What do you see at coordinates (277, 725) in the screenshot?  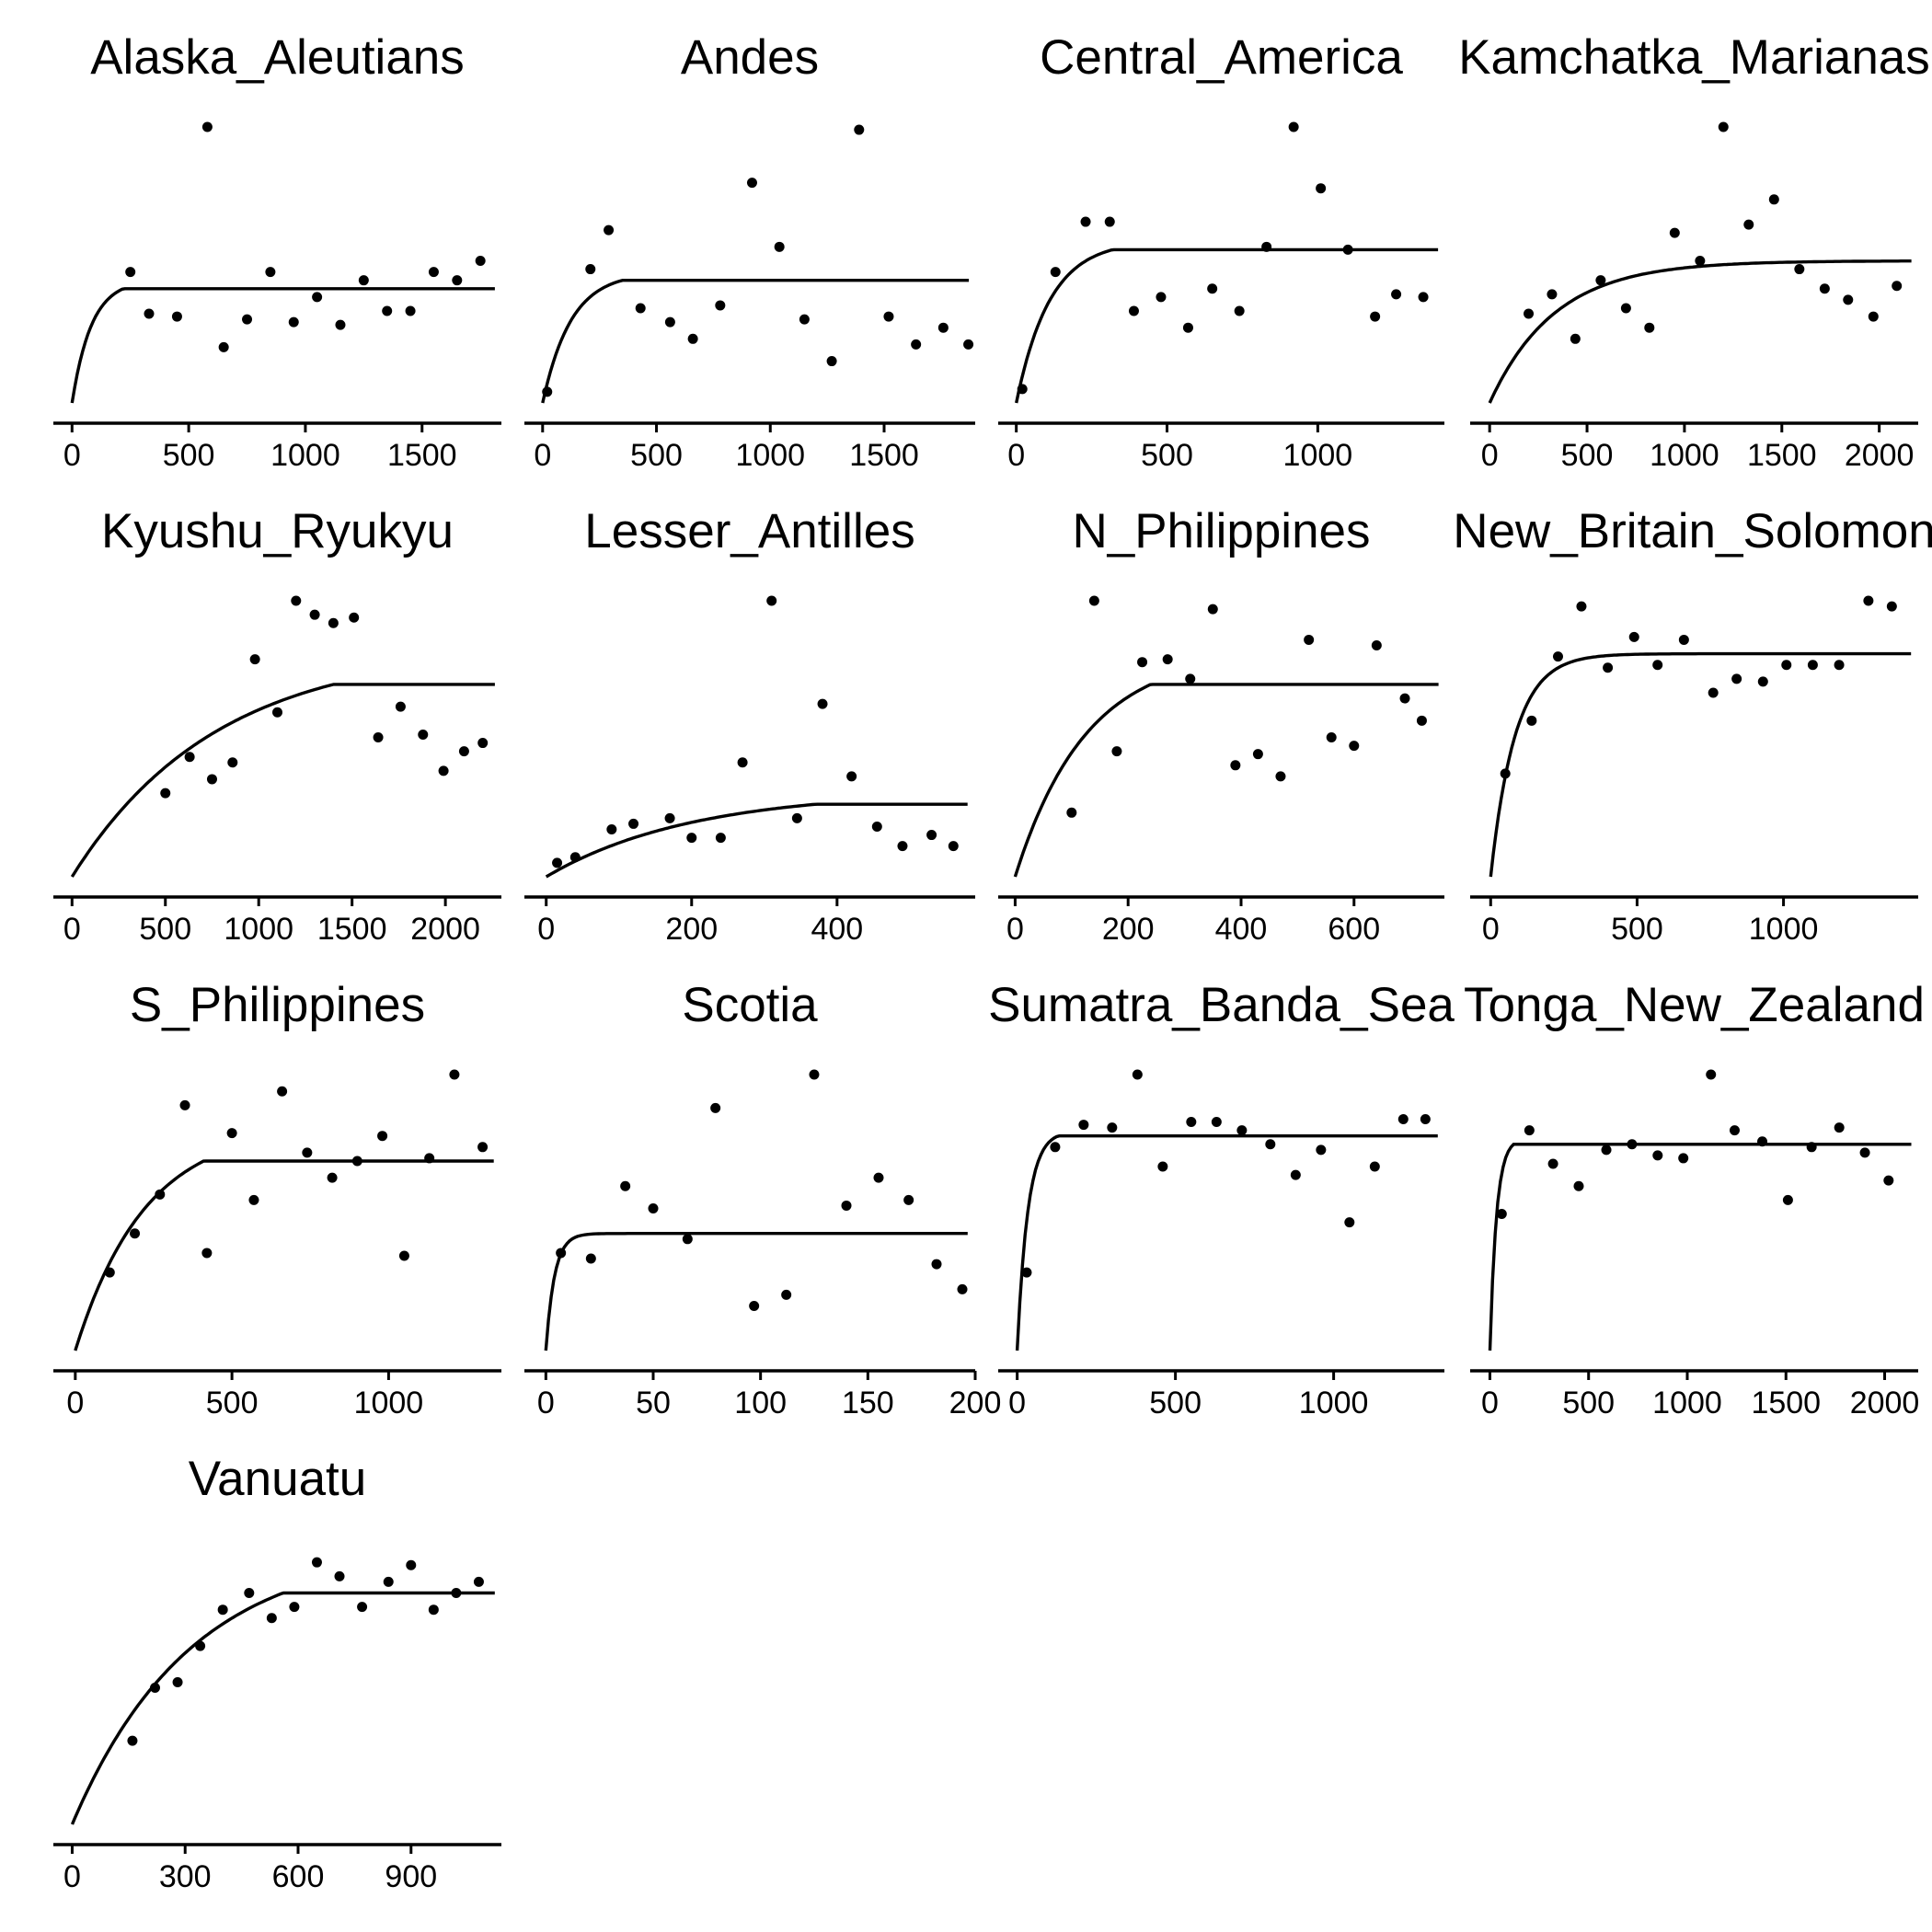 I see `facet-panel: Kyushu_Ryukyu 0 500 1000 1500 2000` at bounding box center [277, 725].